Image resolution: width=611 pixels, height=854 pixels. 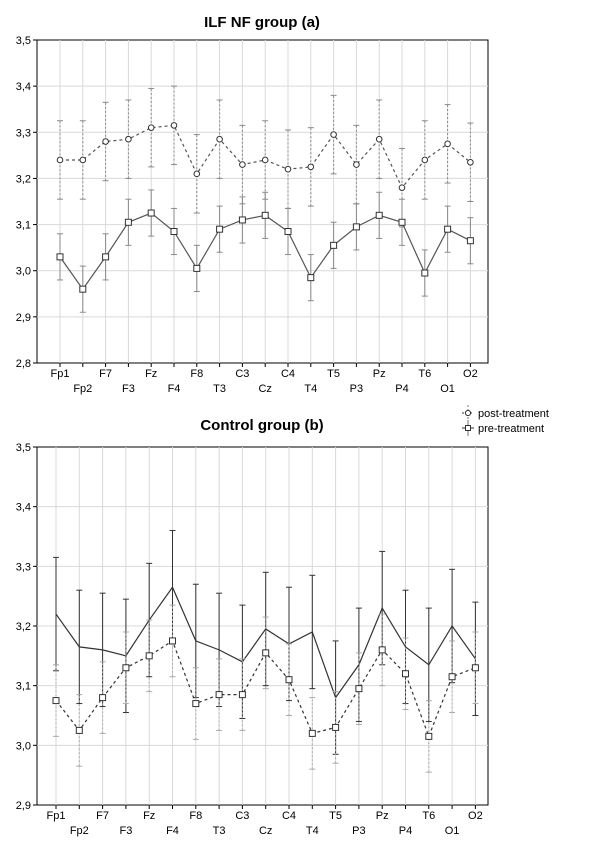 I want to click on y-tick-label: 3,1, so click(x=23, y=226).